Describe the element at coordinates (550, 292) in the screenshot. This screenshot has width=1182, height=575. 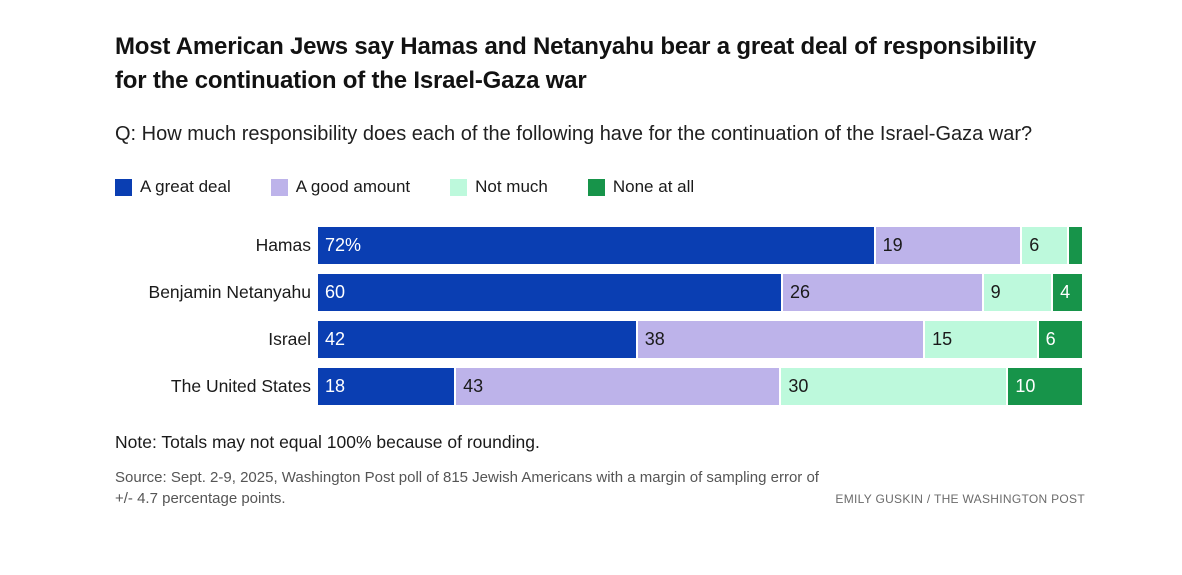
I see `bar-segment-a-great-deal: 60` at that location.